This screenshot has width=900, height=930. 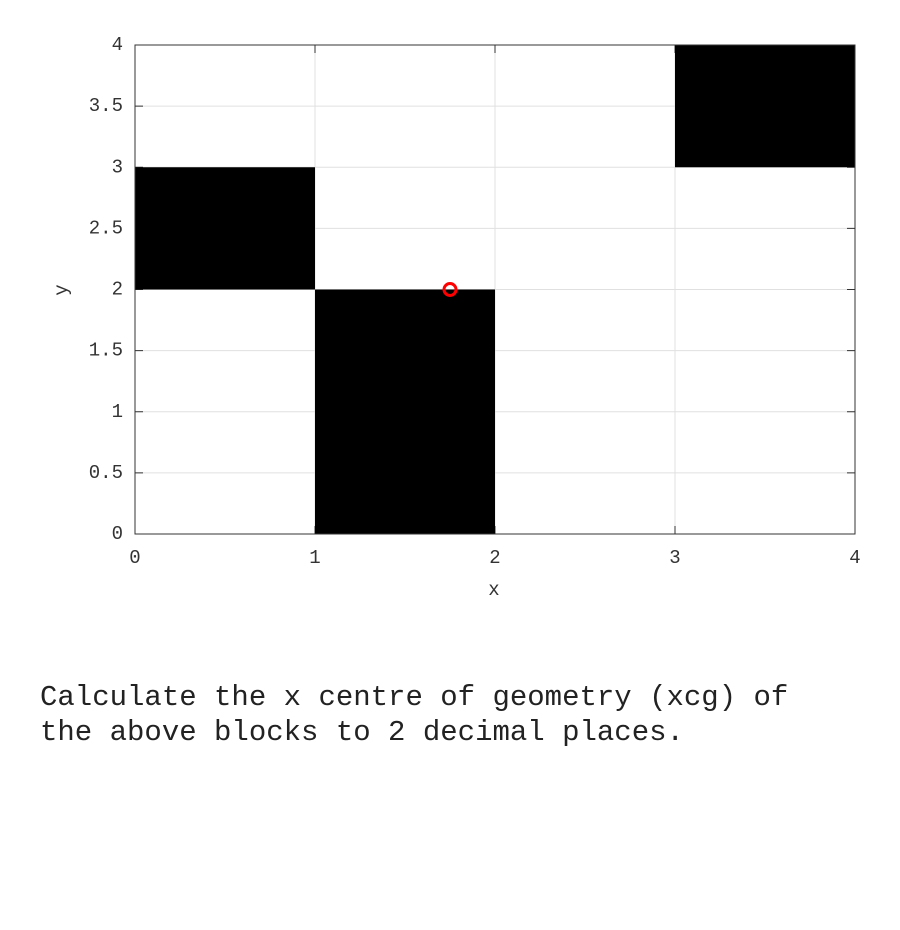 What do you see at coordinates (493, 590) in the screenshot?
I see `x-axis-label: x` at bounding box center [493, 590].